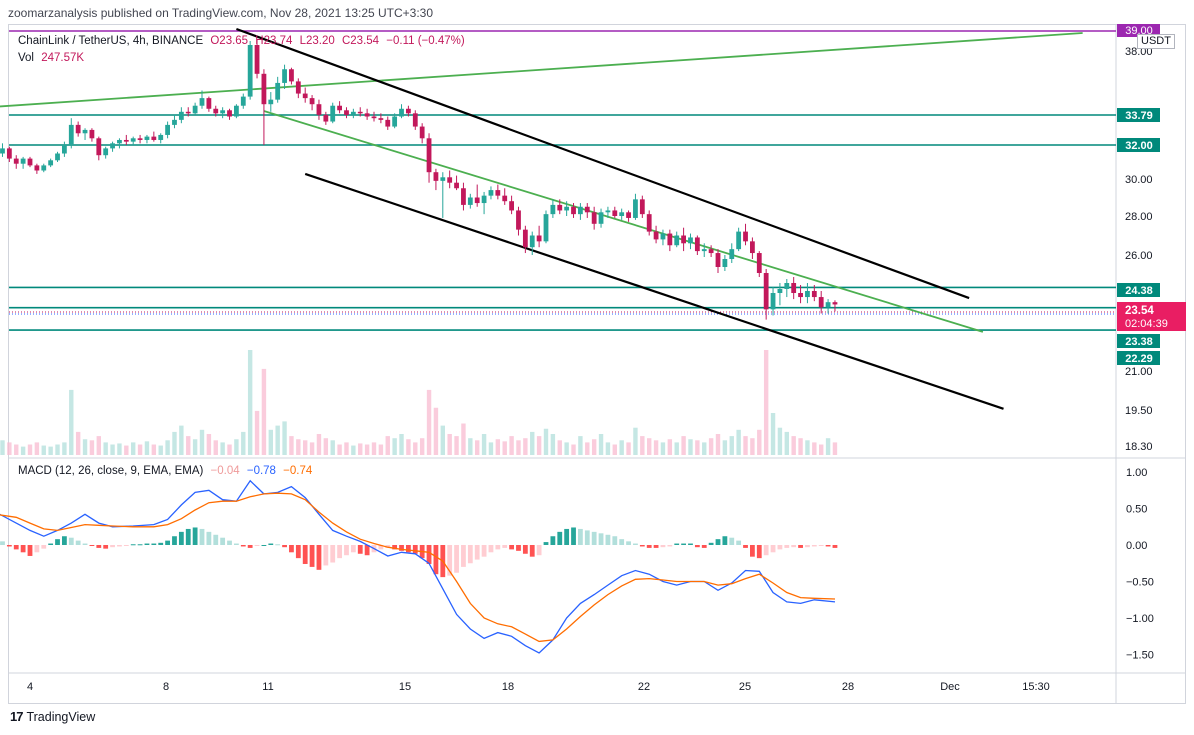 This screenshot has width=1194, height=735. What do you see at coordinates (1036, 687) in the screenshot?
I see `time-tick-label: 15:30` at bounding box center [1036, 687].